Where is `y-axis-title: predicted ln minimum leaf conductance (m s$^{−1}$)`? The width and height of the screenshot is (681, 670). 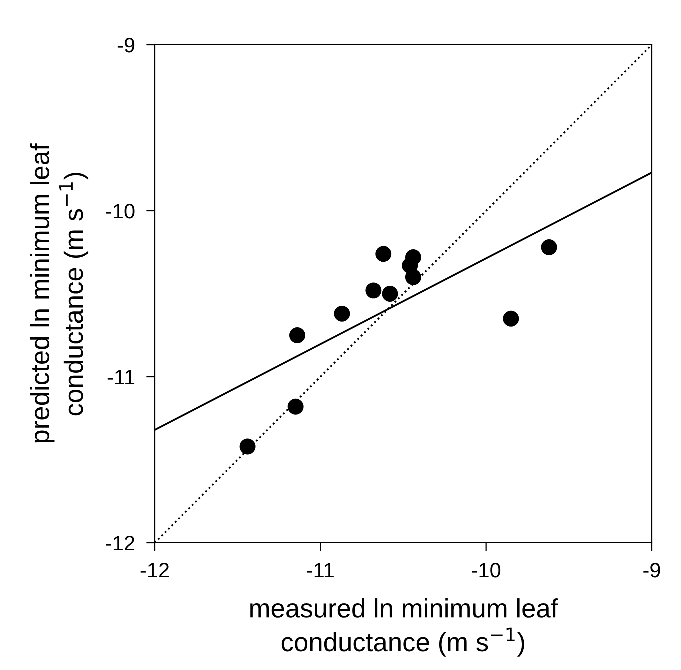 y-axis-title: predicted ln minimum leaf conductance (m s$^{−1}$) is located at coordinates (59, 293).